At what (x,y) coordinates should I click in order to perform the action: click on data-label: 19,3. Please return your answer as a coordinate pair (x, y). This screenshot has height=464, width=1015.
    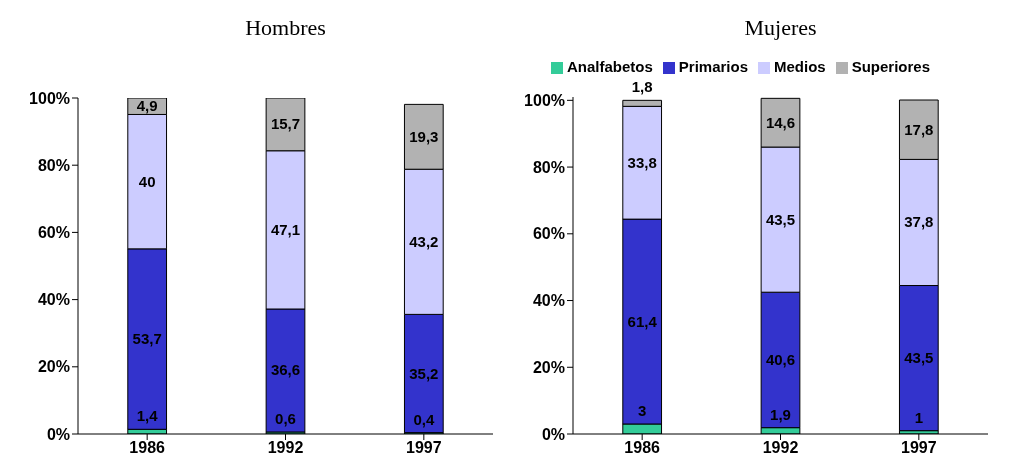
    Looking at the image, I should click on (424, 136).